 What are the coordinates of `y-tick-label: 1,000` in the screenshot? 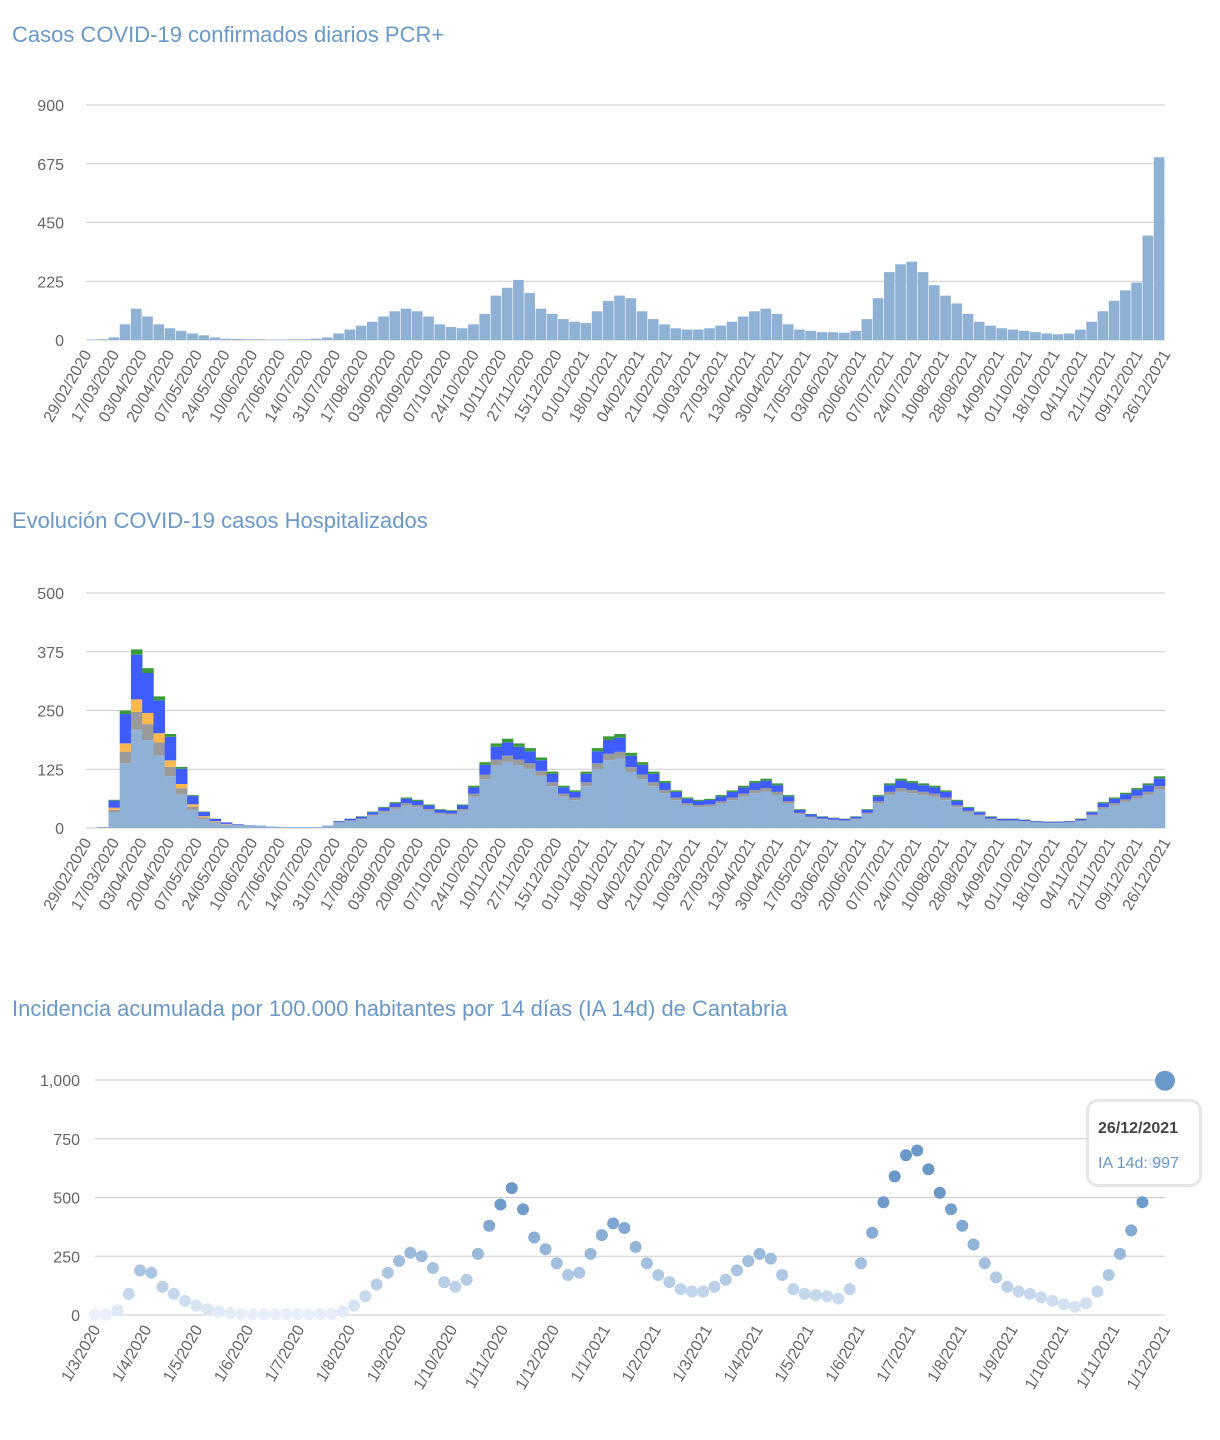 It's located at (60, 1081).